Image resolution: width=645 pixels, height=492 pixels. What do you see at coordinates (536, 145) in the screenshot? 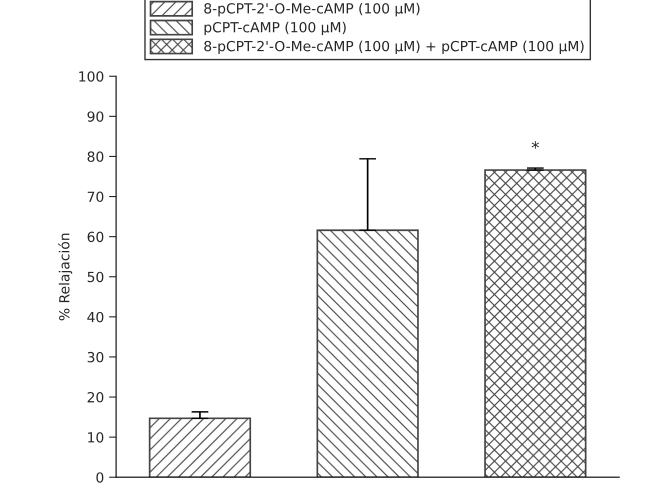
I see `annotation: *` at bounding box center [536, 145].